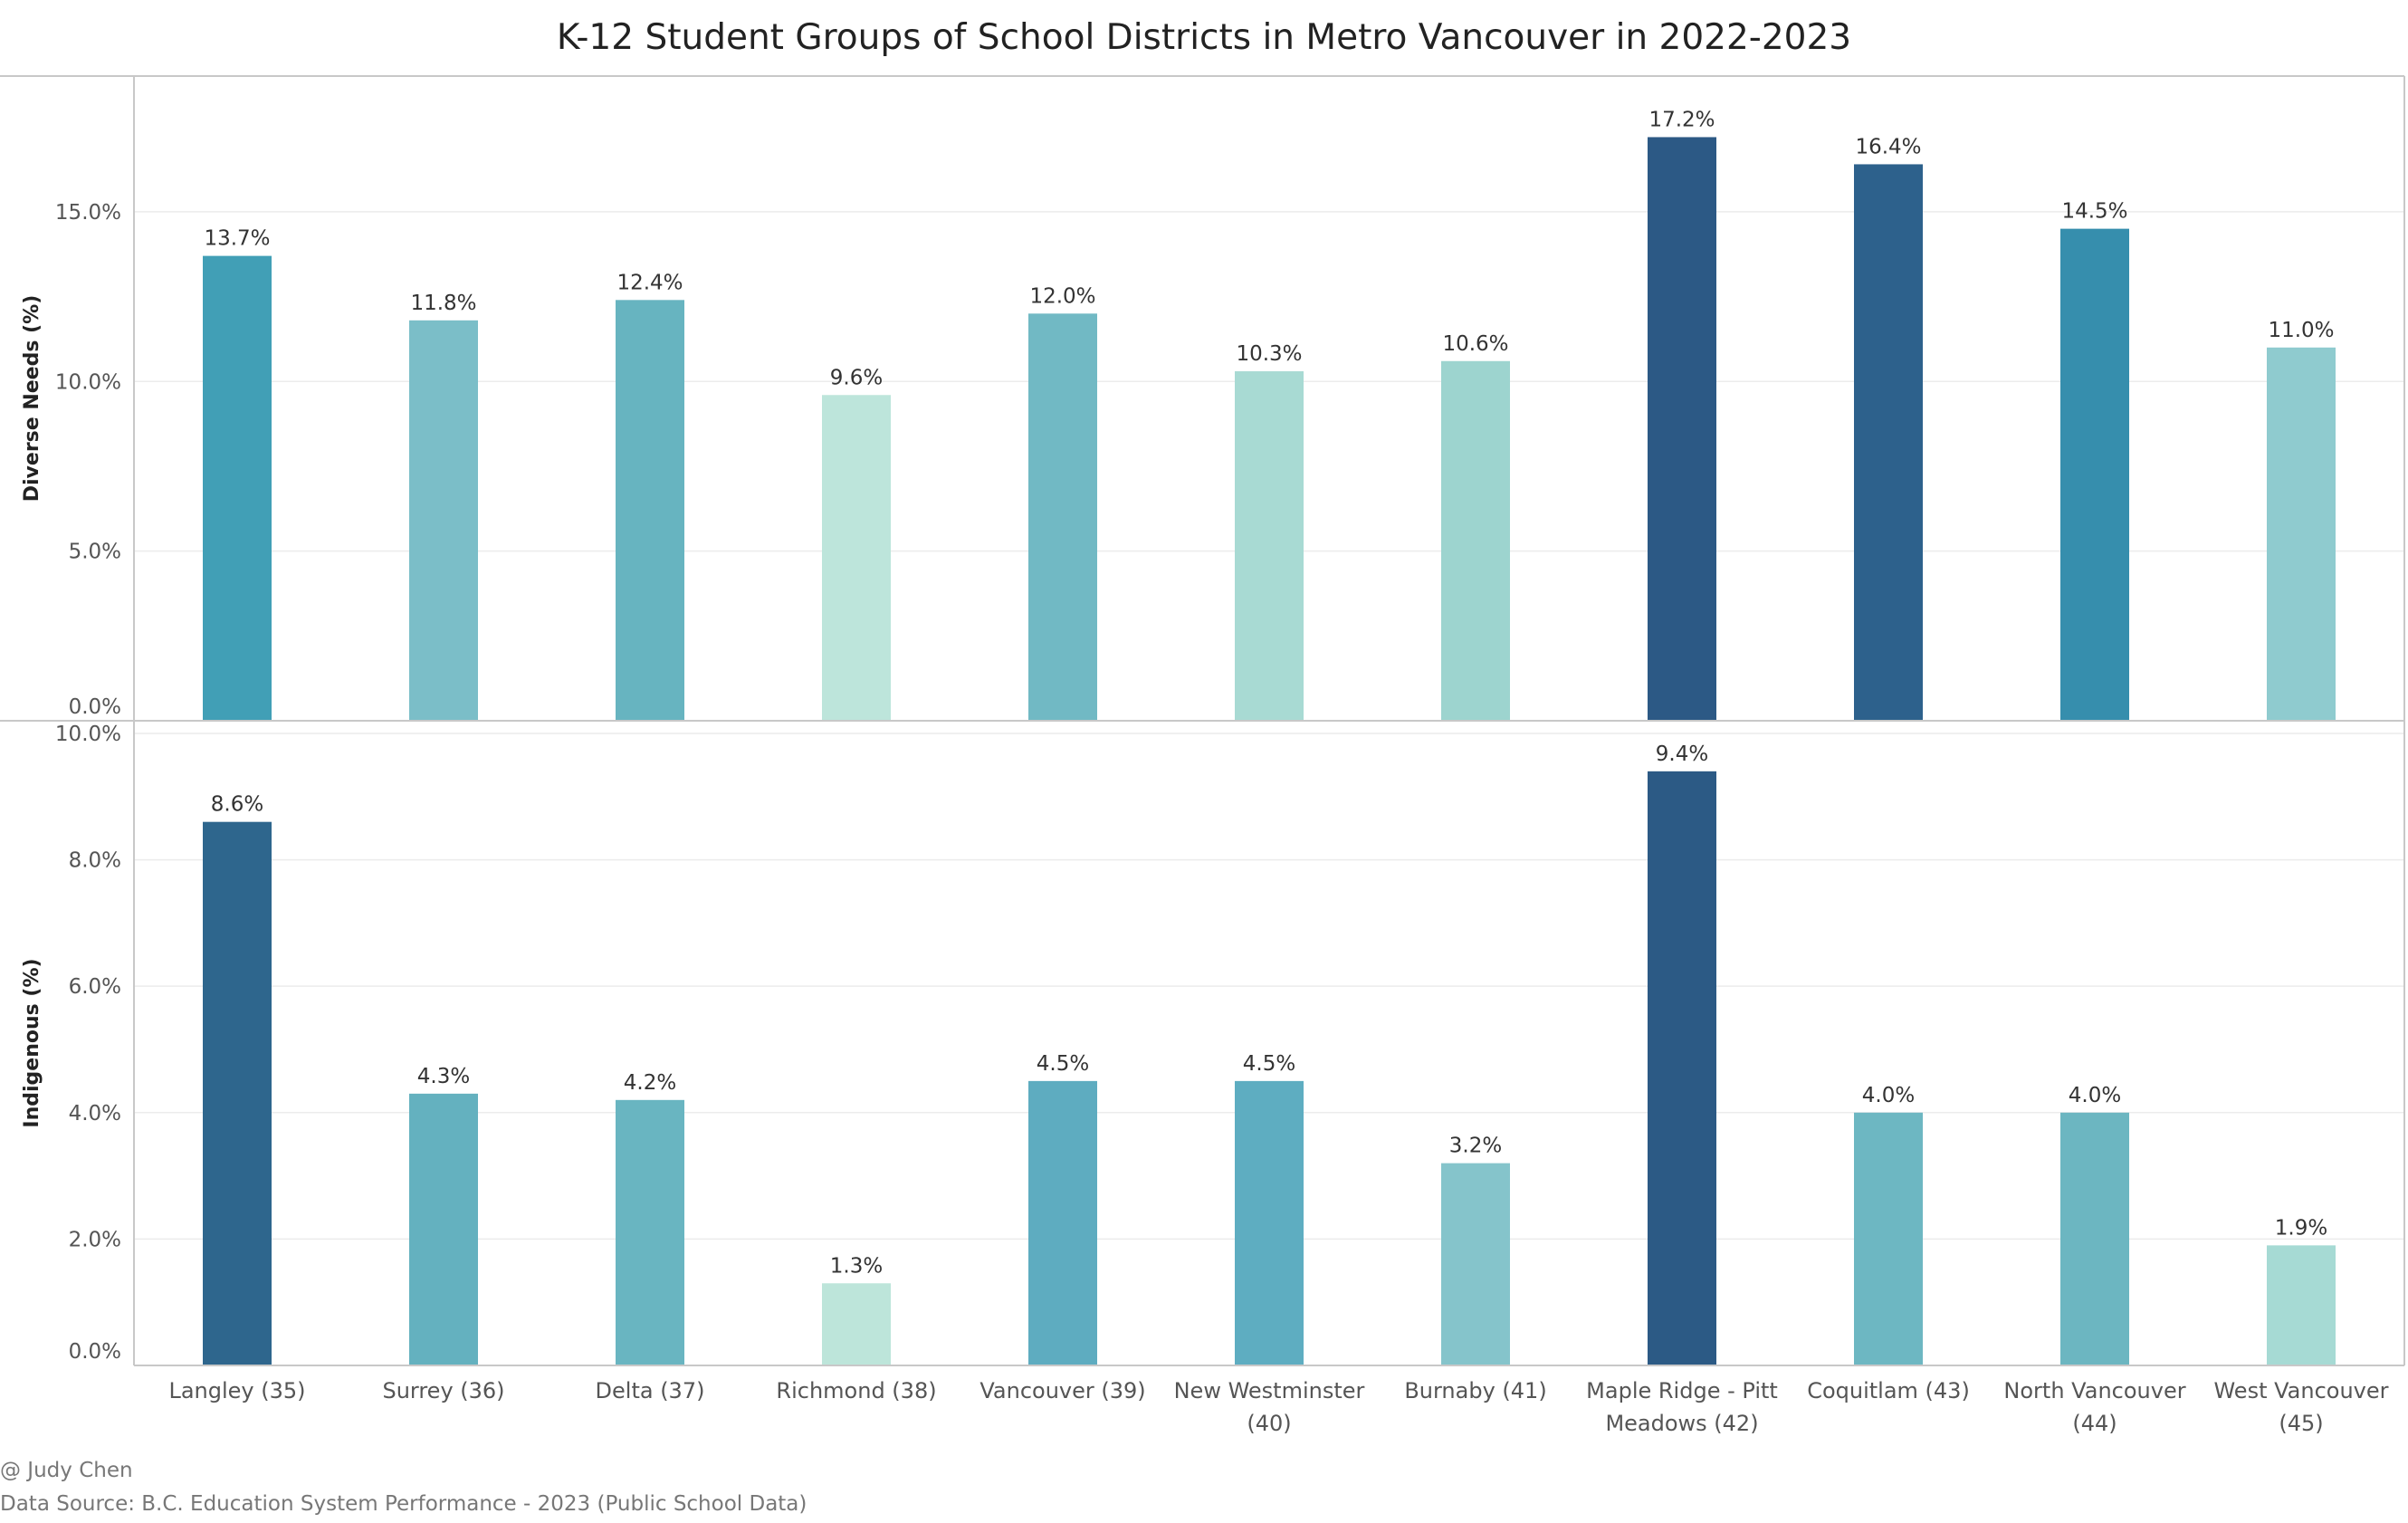  Describe the element at coordinates (32, 1043) in the screenshot. I see `y-axis-label: Indigenous (%)` at that location.